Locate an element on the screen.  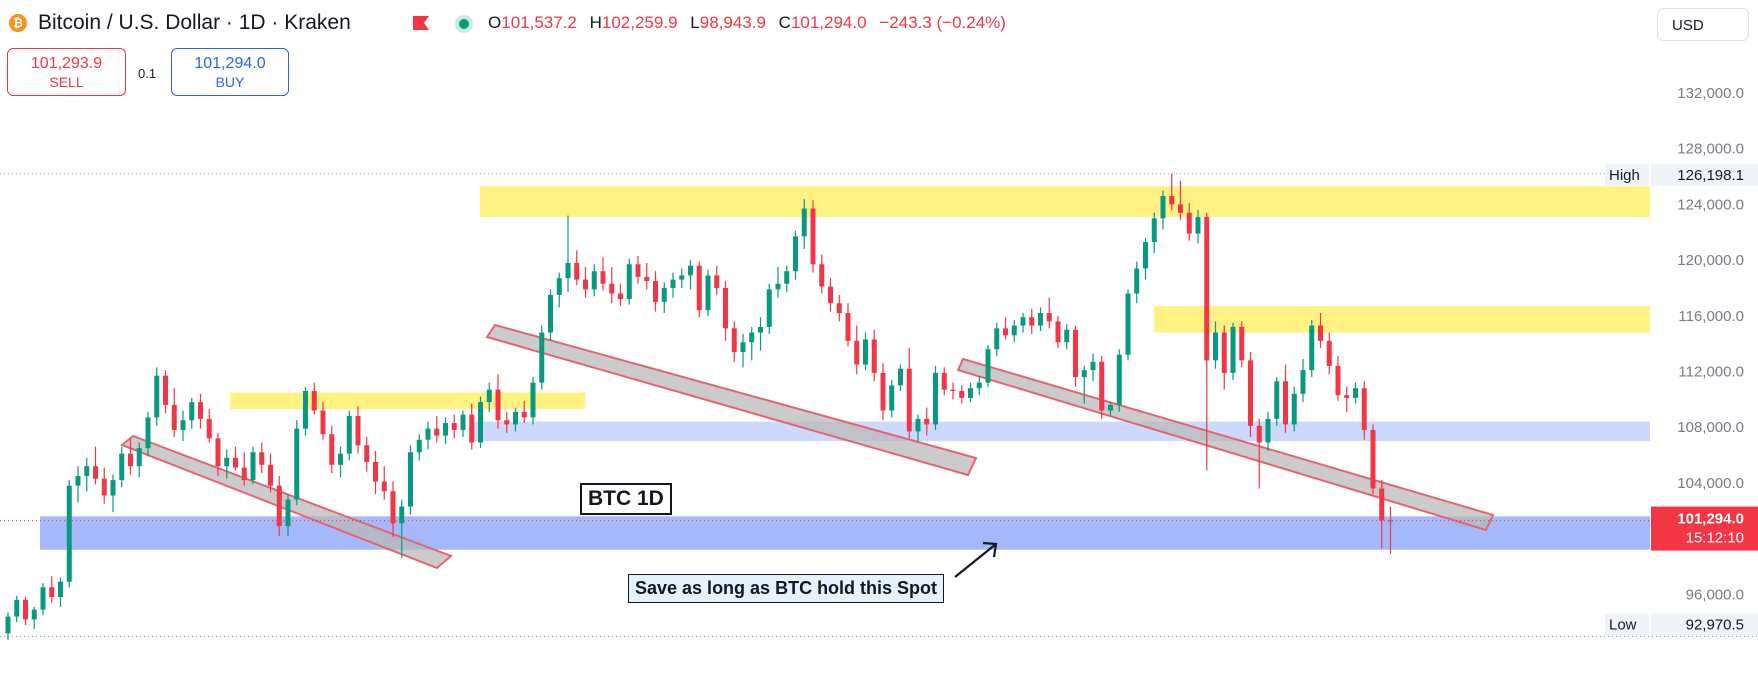
spread-value: 0.1 is located at coordinates (147, 73).